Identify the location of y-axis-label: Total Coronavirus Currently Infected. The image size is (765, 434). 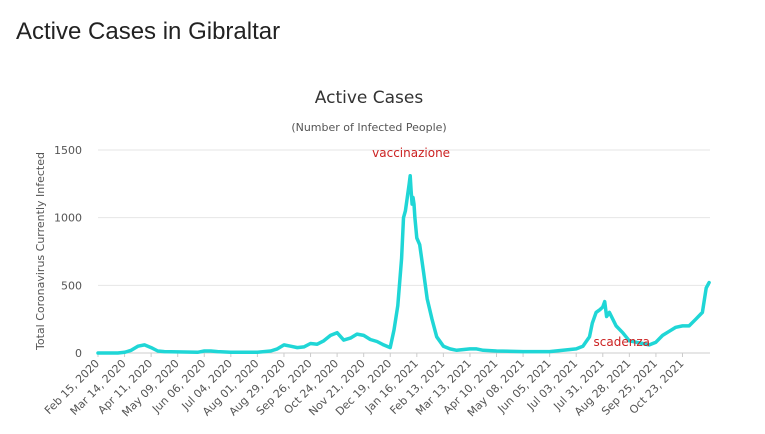
(40, 251).